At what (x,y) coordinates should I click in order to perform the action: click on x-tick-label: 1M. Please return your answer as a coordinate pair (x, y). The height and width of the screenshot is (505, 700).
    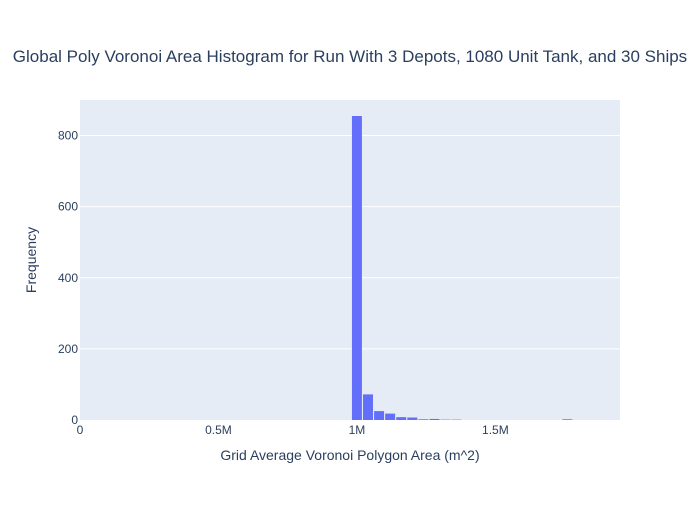
    Looking at the image, I should click on (357, 430).